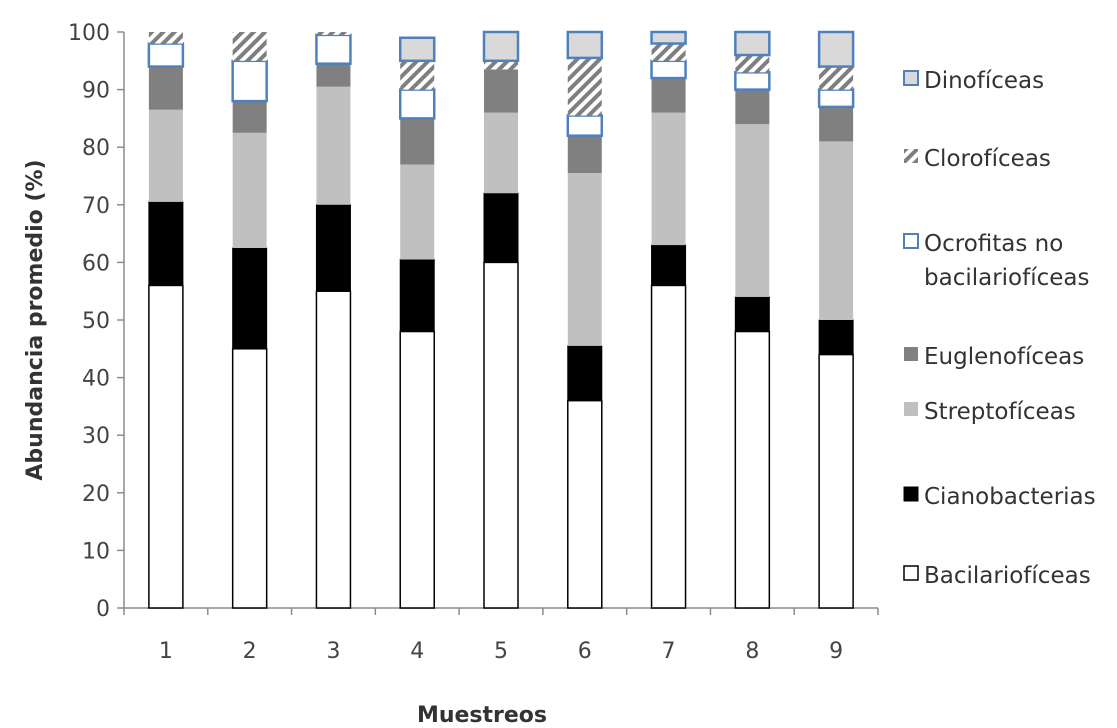  Describe the element at coordinates (96, 551) in the screenshot. I see `y-tick-label: 10` at that location.